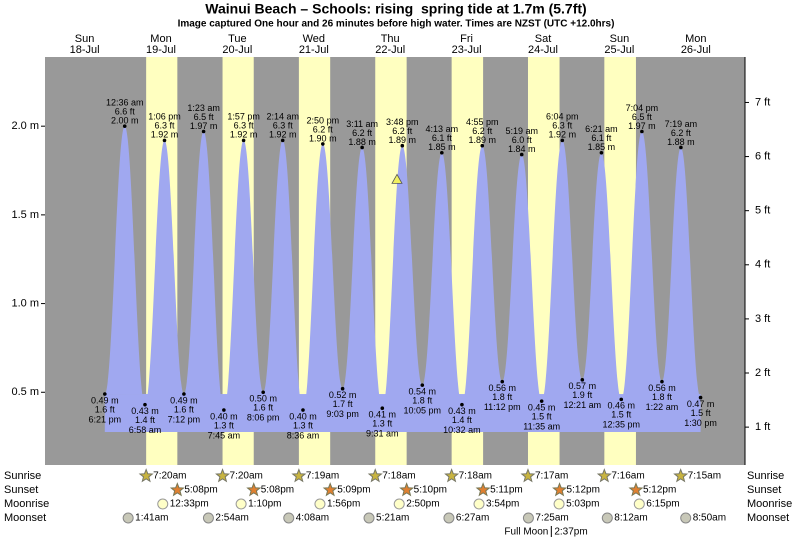 The width and height of the screenshot is (793, 539). What do you see at coordinates (502, 504) in the screenshot?
I see `moonrise-time: 3:54pm` at bounding box center [502, 504].